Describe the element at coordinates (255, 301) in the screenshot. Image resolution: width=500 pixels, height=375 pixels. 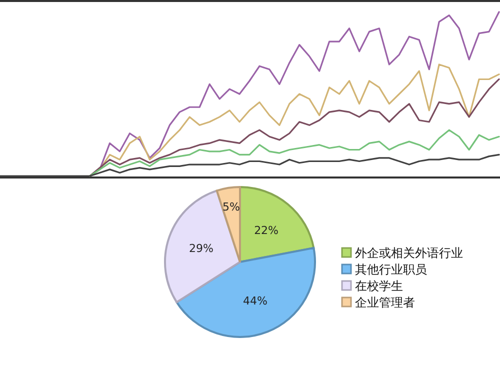
I see `data-label: 44%` at that location.